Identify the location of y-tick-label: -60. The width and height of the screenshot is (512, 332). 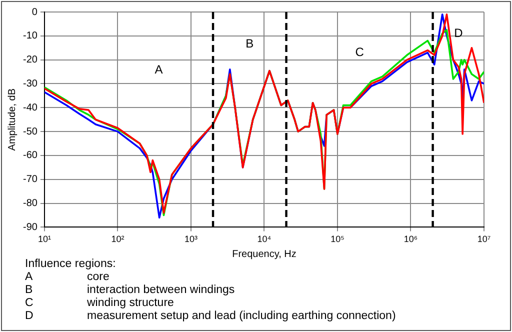
(30, 156).